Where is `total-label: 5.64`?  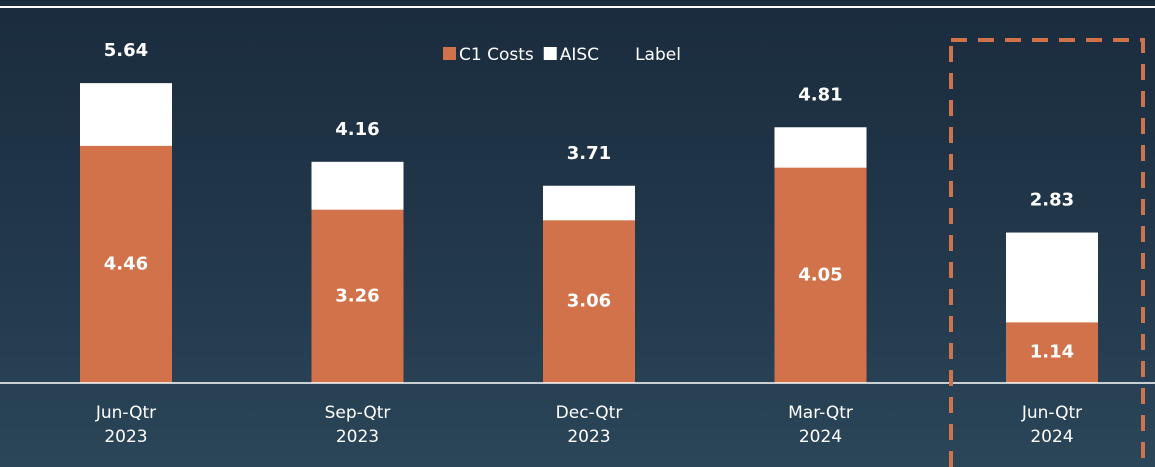
total-label: 5.64 is located at coordinates (126, 50).